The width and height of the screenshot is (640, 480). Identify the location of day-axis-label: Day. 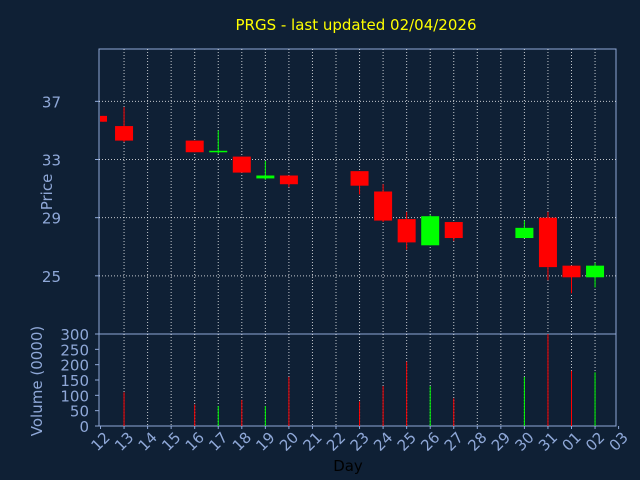
(348, 466).